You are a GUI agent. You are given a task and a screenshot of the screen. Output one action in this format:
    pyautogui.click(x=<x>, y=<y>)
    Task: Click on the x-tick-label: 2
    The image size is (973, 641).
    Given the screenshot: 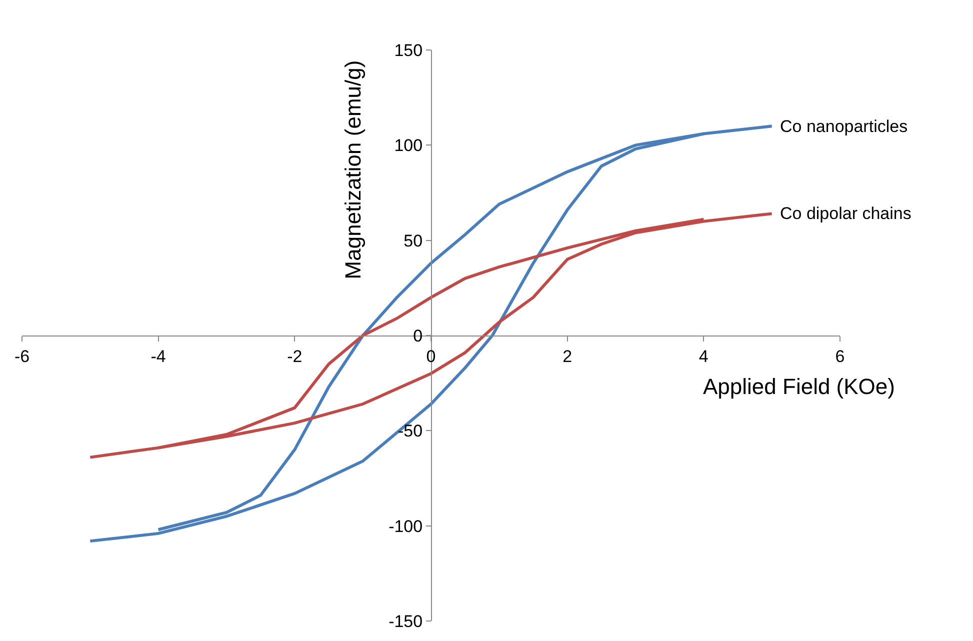 What is the action you would take?
    pyautogui.click(x=567, y=356)
    